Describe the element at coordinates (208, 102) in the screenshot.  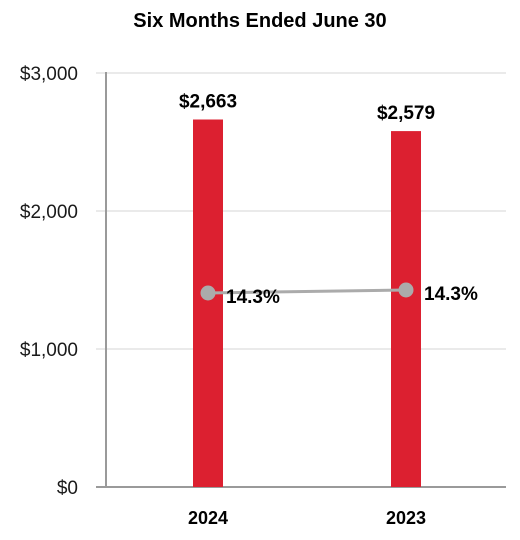
I see `bar-value-label: $2,663` at that location.